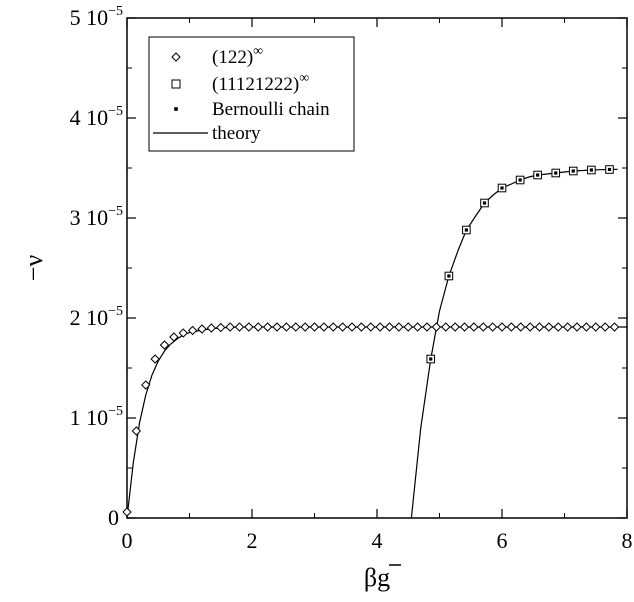 The image size is (634, 602). Describe the element at coordinates (271, 109) in the screenshot. I see `legend-label: Bernoulli chain` at that location.